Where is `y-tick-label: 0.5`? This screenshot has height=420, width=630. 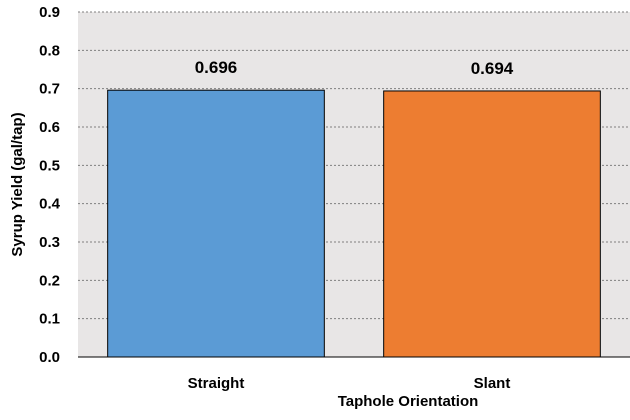 y-tick-label: 0.5 is located at coordinates (49, 165).